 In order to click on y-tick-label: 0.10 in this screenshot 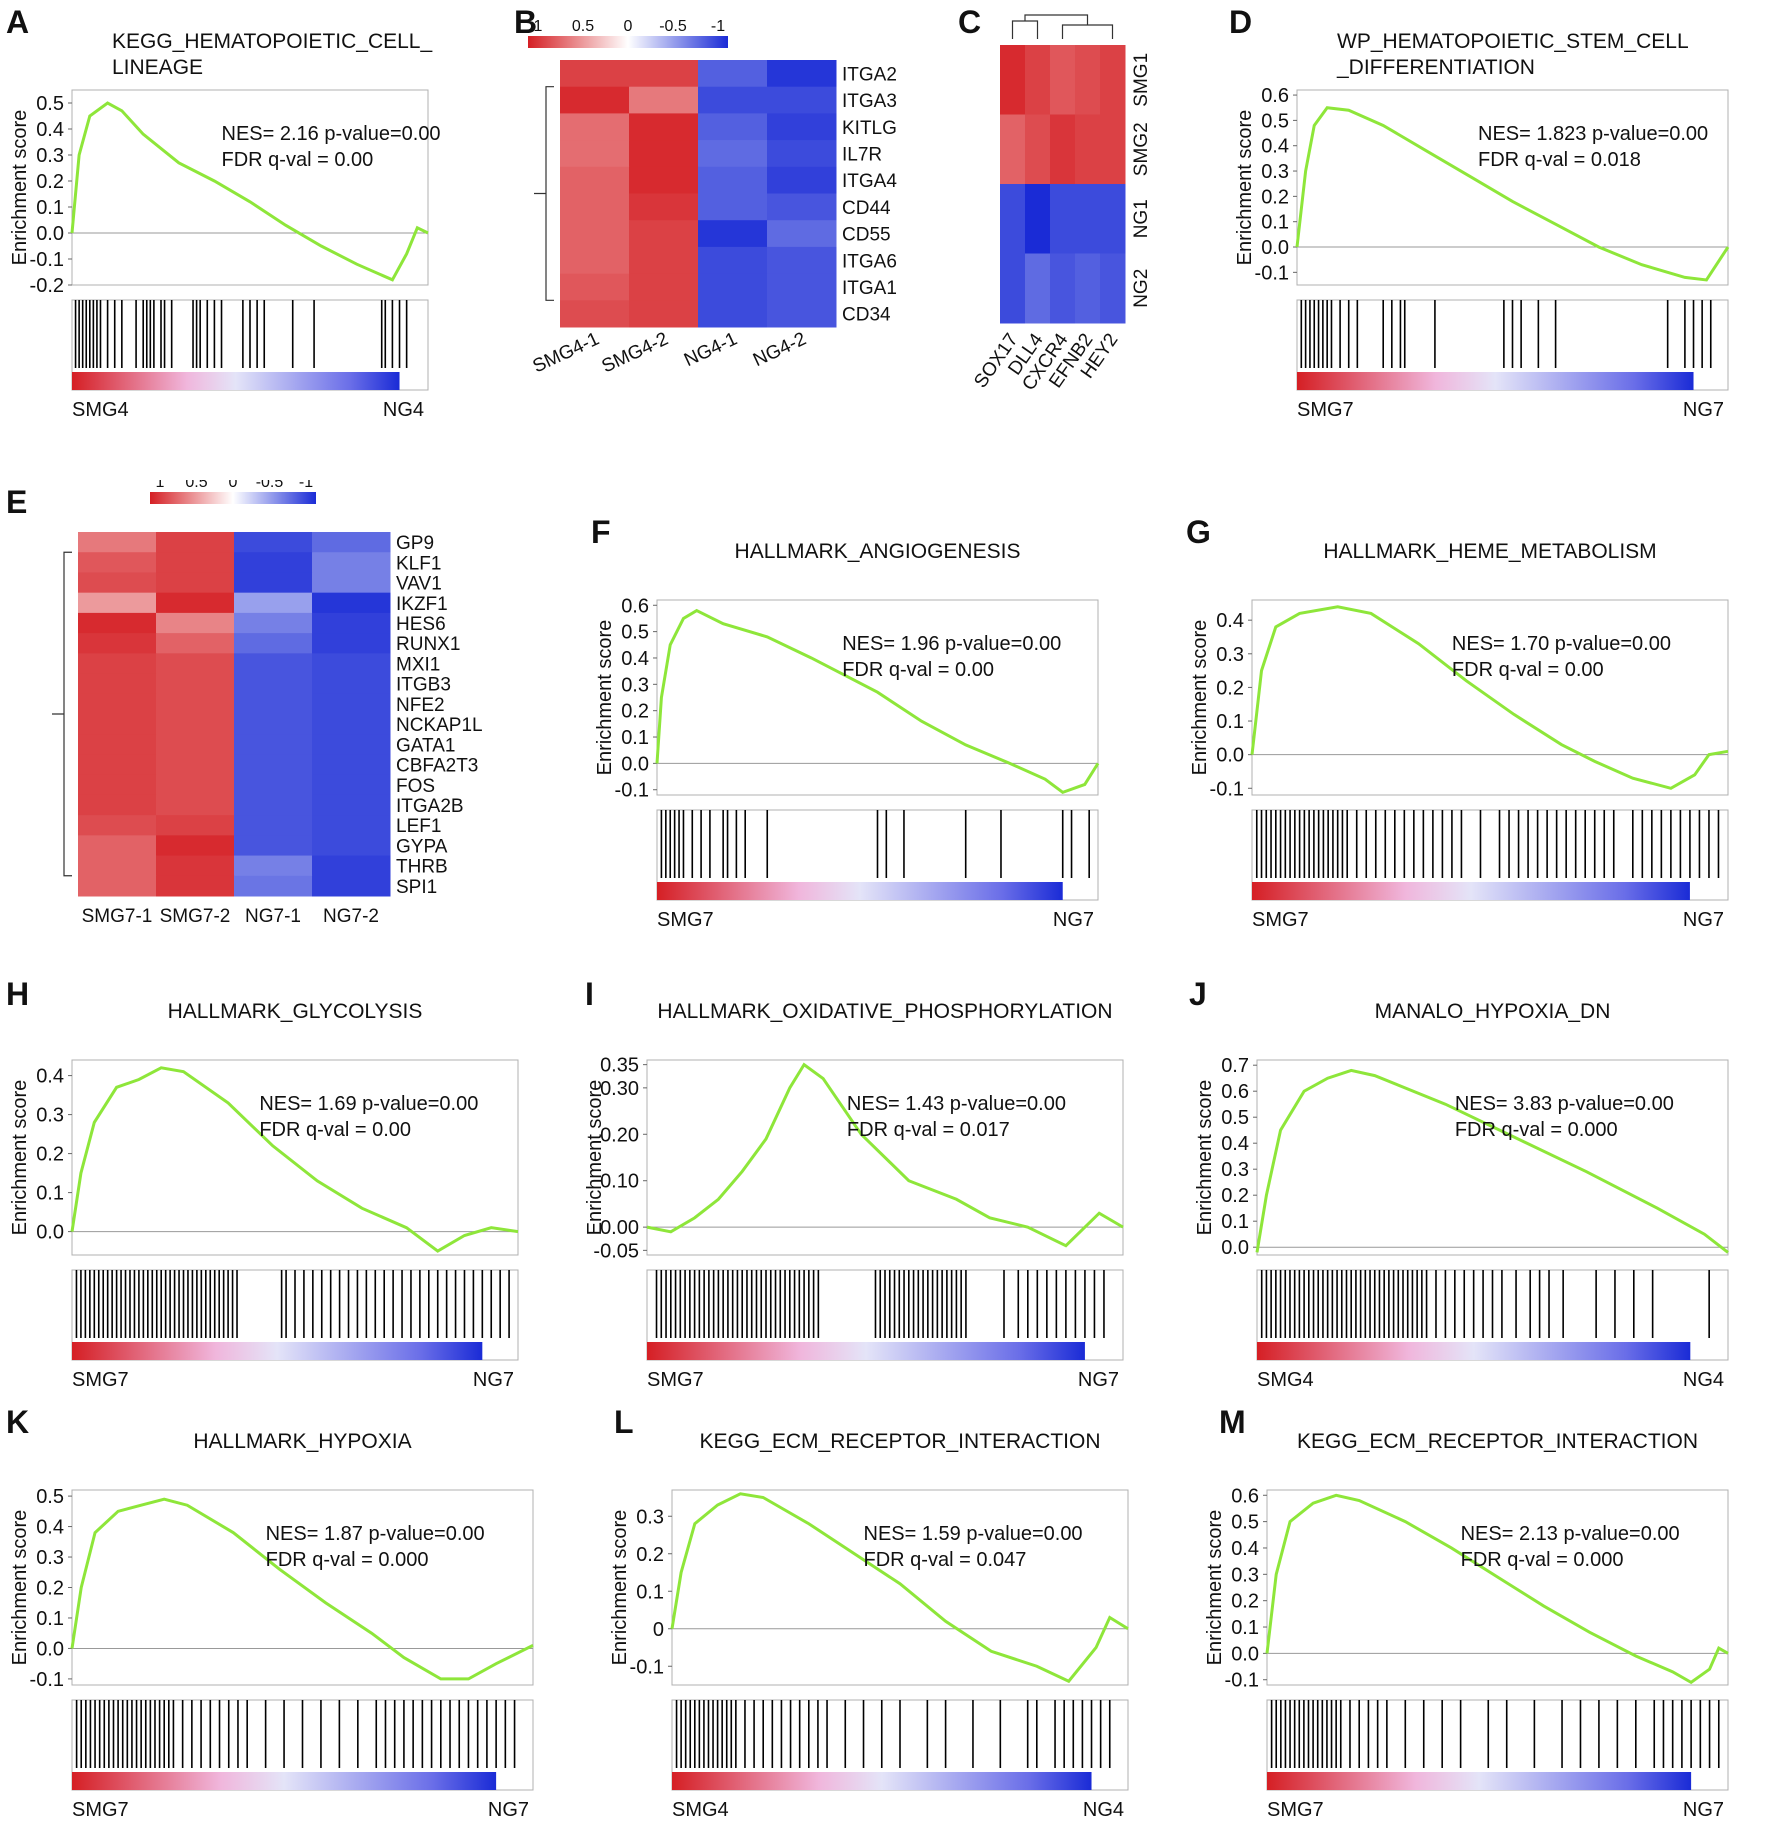, I will do `click(619, 1182)`.